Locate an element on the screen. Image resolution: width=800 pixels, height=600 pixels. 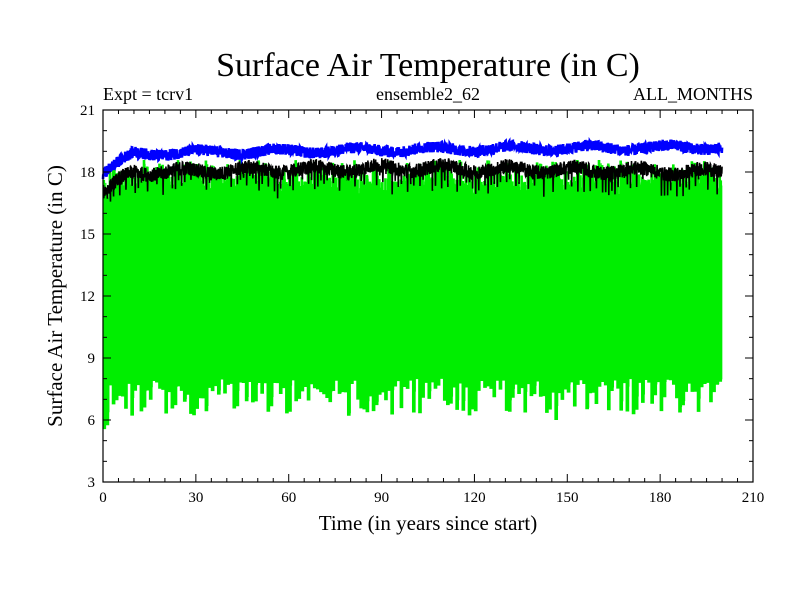
y-tick-label: 15 is located at coordinates (87, 235).